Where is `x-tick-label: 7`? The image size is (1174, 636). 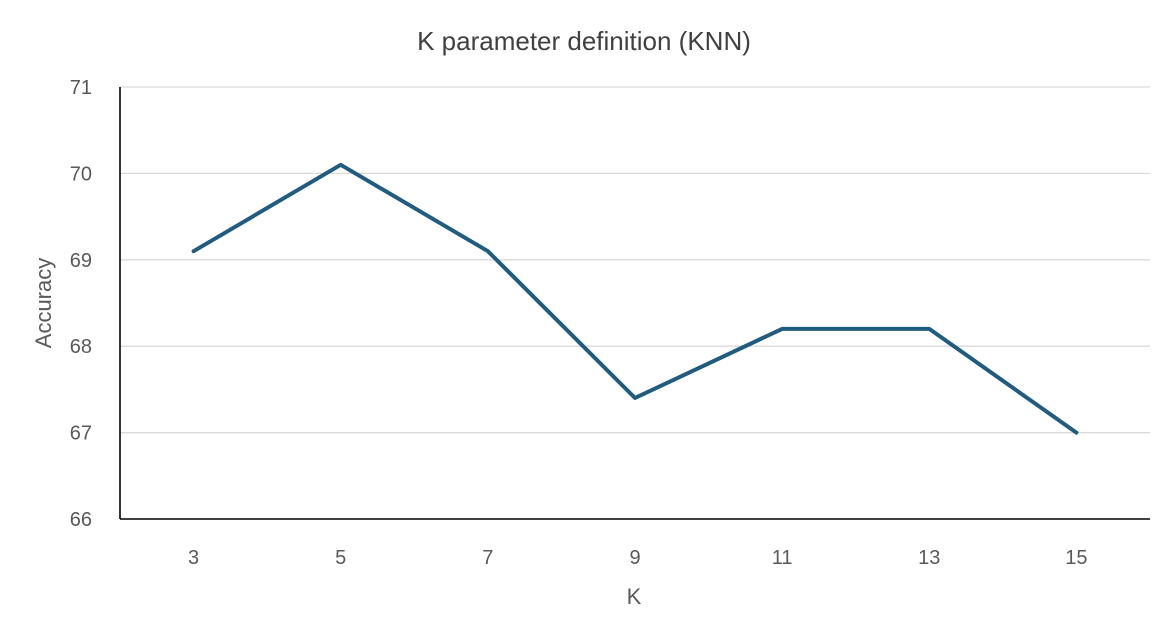 x-tick-label: 7 is located at coordinates (487, 558).